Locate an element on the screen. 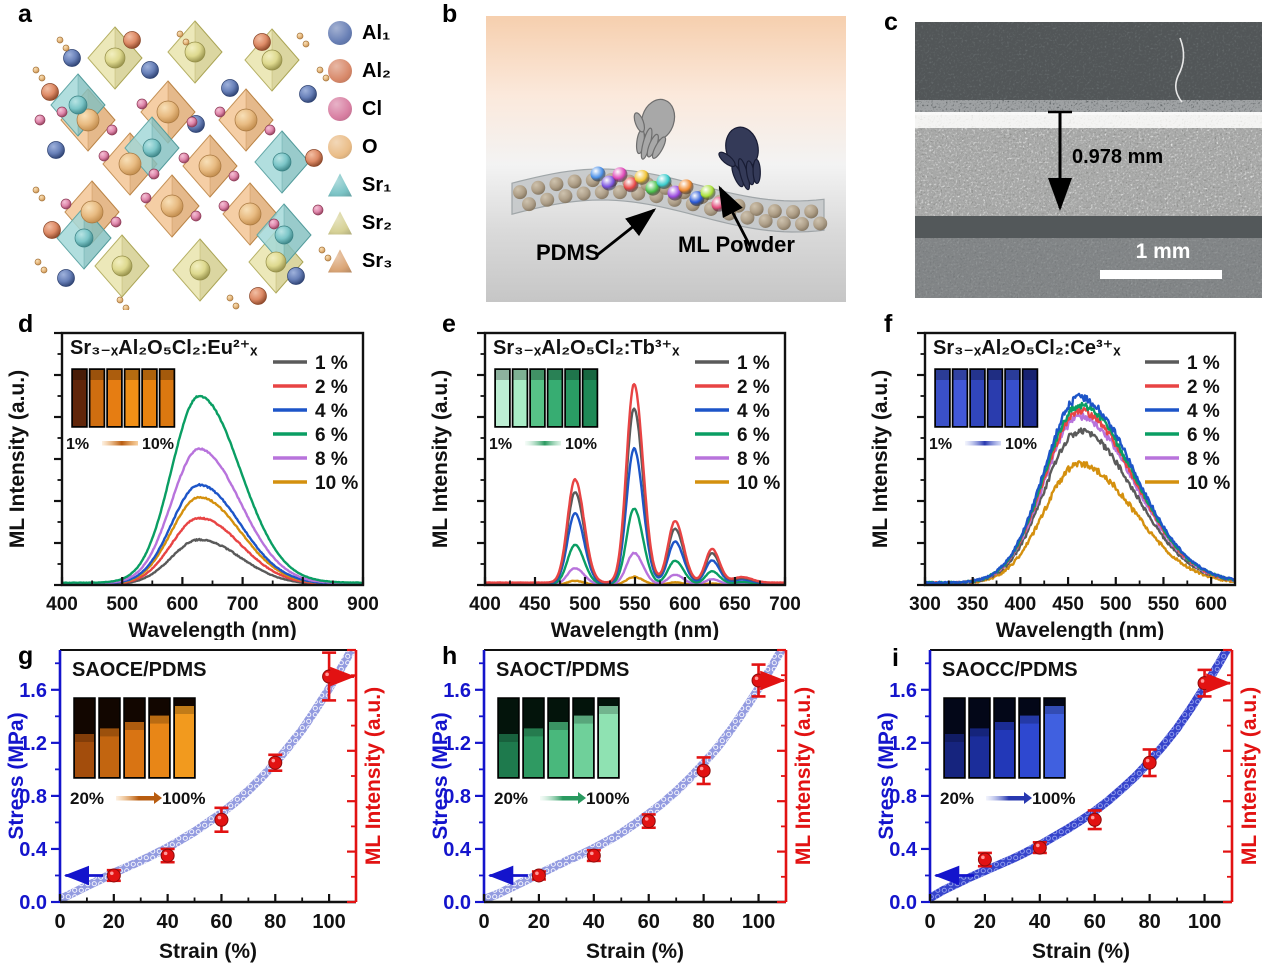 Image resolution: width=1269 pixels, height=966 pixels. sr3-polyhedron-icon is located at coordinates (340, 261).